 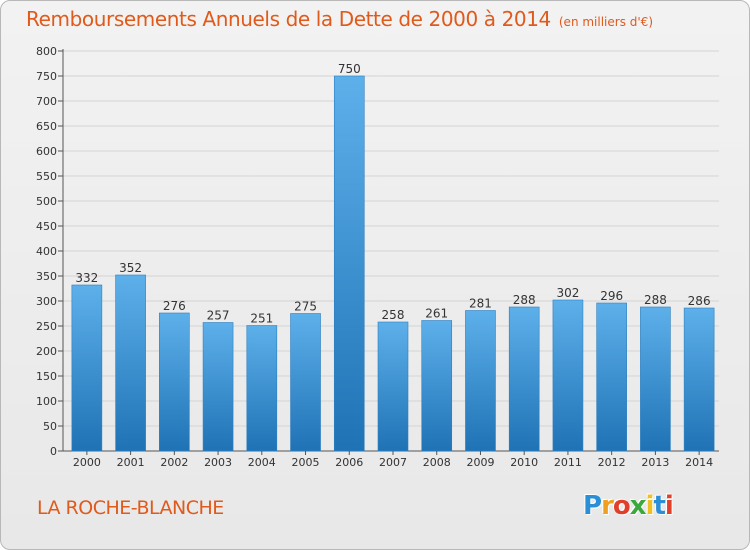 I want to click on bar-2012, so click(x=611, y=377).